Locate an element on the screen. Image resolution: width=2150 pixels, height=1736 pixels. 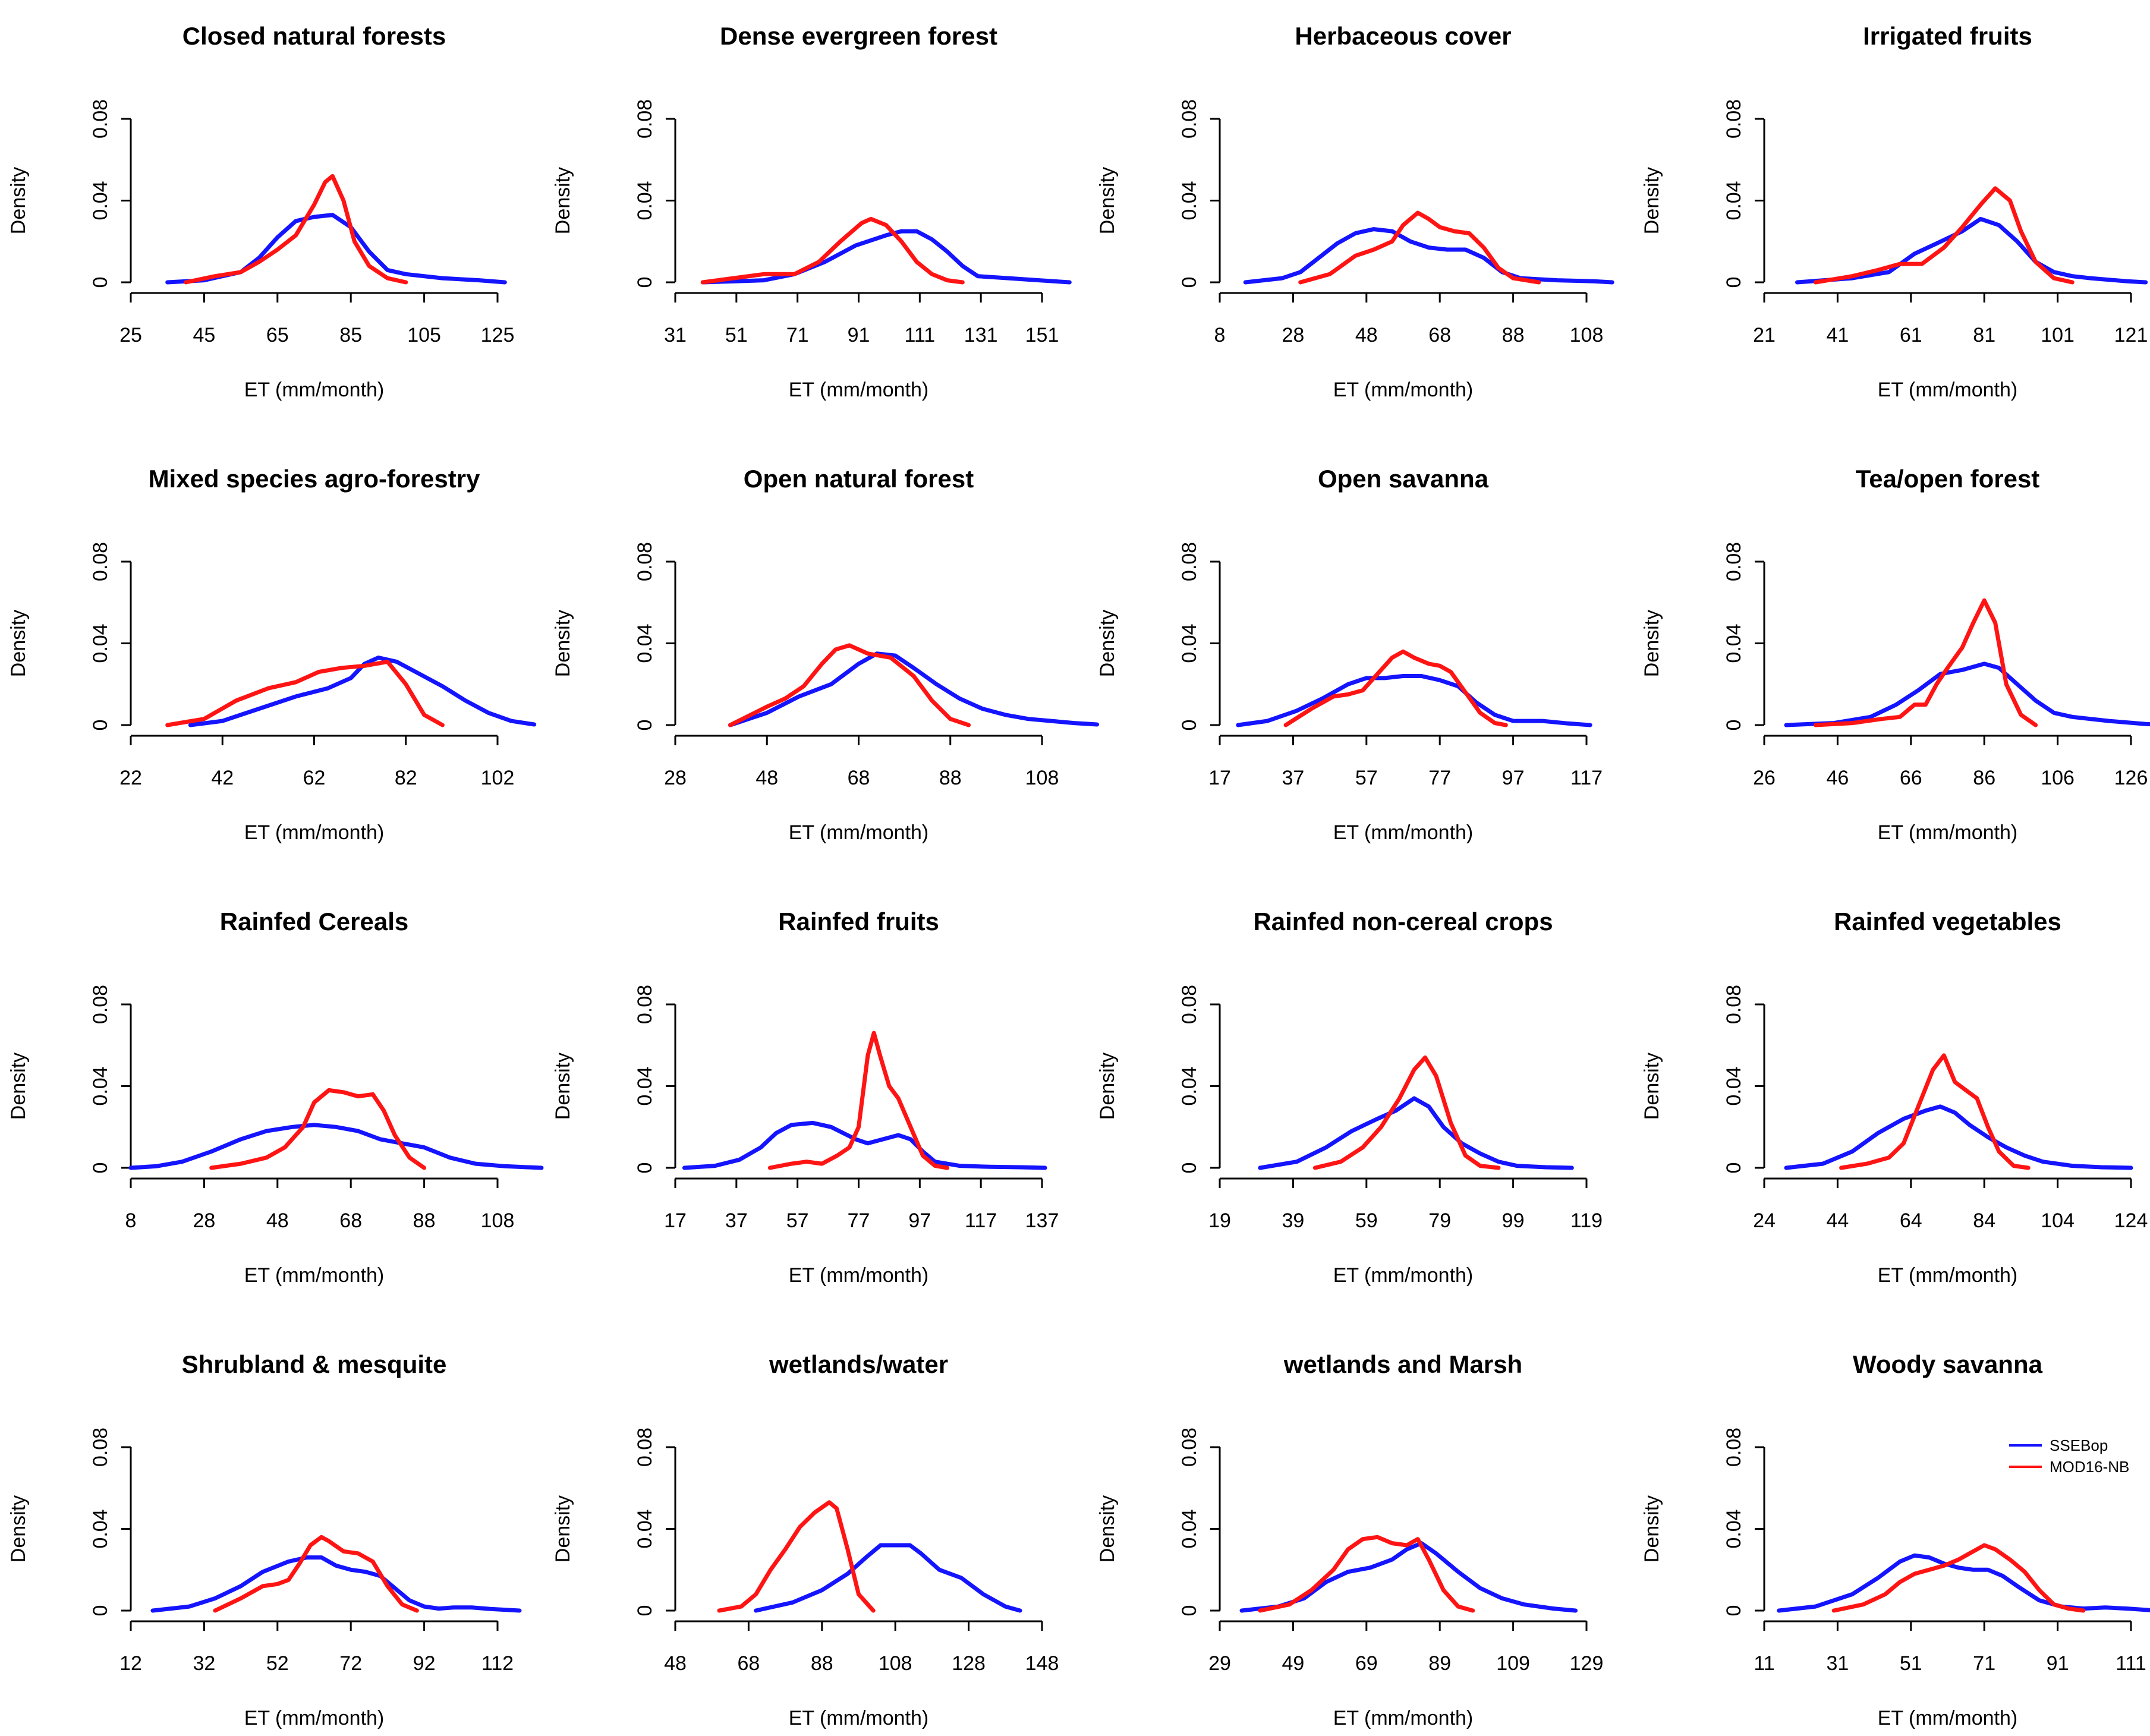
x-tick-label: 69 is located at coordinates (1367, 1663).